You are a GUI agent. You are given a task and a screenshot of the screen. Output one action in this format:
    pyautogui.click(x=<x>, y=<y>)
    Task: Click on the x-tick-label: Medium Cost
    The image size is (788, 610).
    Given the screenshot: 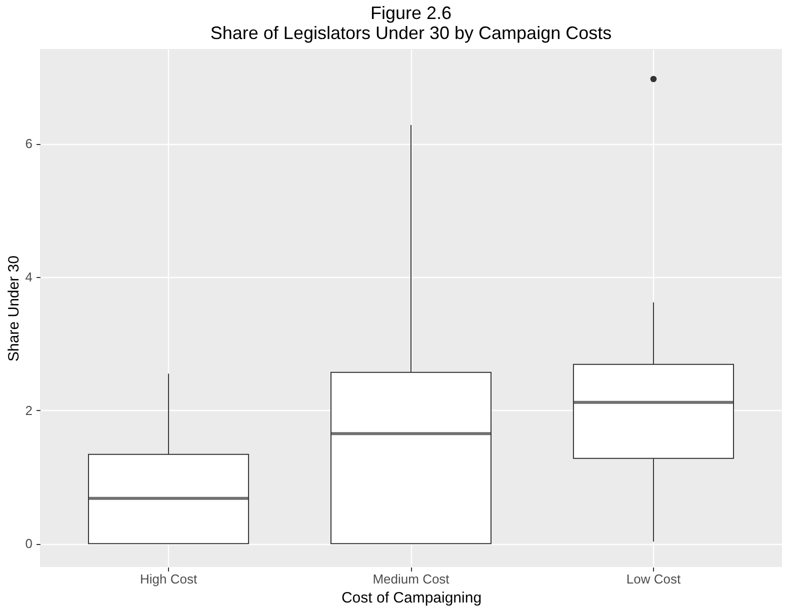 What is the action you would take?
    pyautogui.click(x=411, y=579)
    